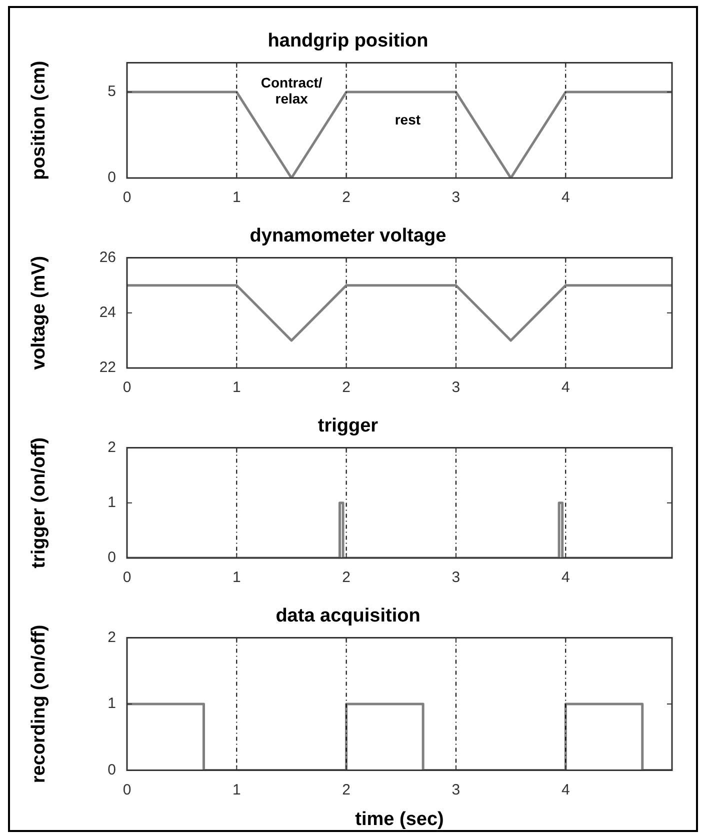 Image resolution: width=709 pixels, height=840 pixels. Describe the element at coordinates (39, 313) in the screenshot. I see `y-axis-title: voltage (mV)` at that location.